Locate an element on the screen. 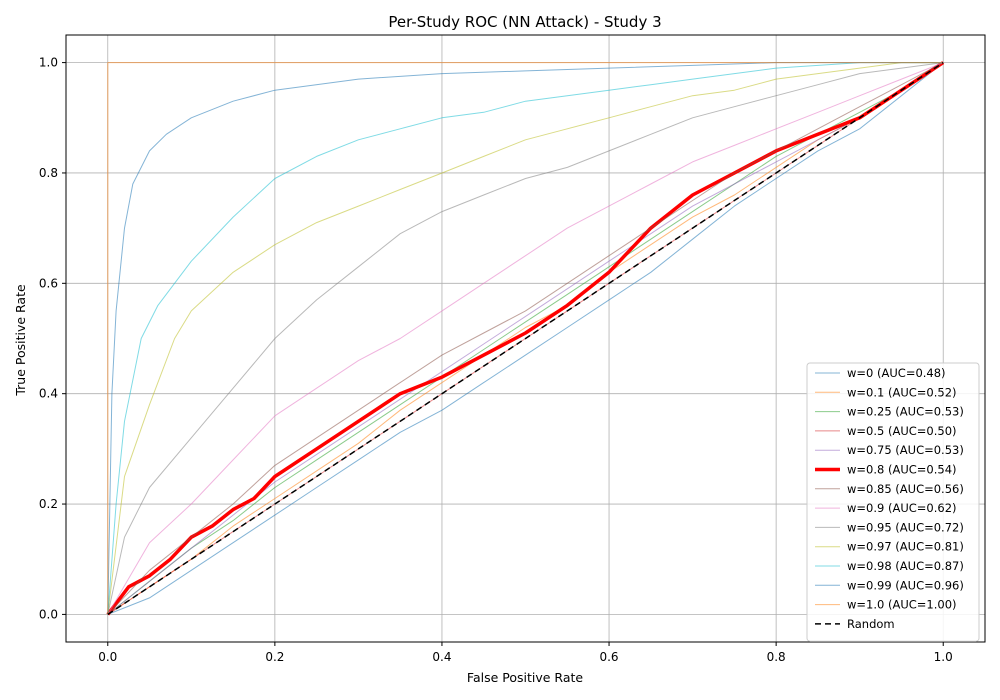  legend-label-w-0-9-auc-0-62: w=0.9 (AUC=0.62) is located at coordinates (902, 508).